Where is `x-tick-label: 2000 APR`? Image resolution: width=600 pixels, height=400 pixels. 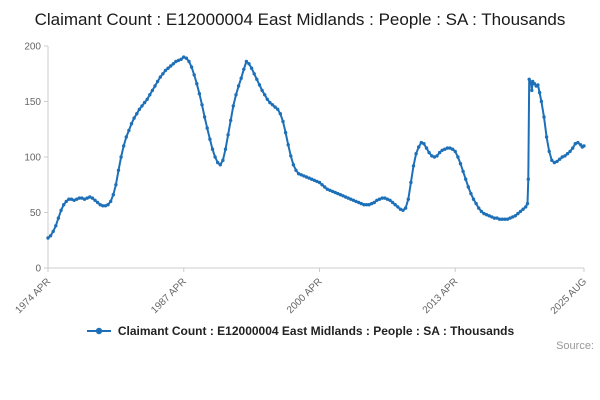
x-tick-label: 2000 APR is located at coordinates (305, 297).